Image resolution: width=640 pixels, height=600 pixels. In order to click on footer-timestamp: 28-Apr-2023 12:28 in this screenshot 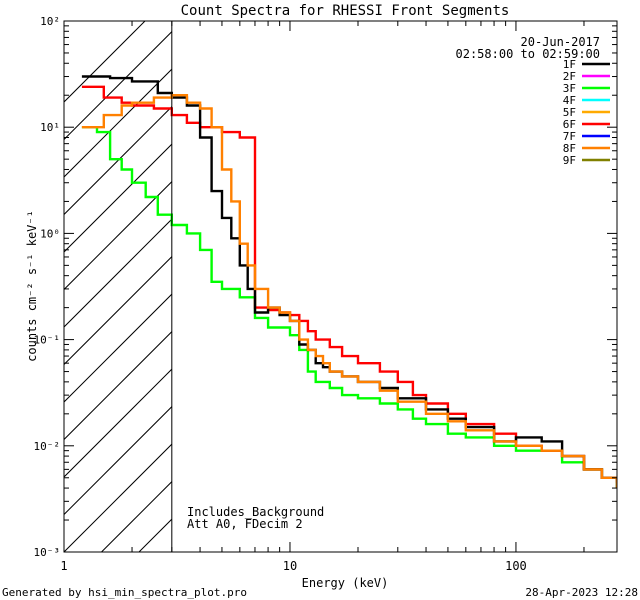, I will do `click(581, 592)`.